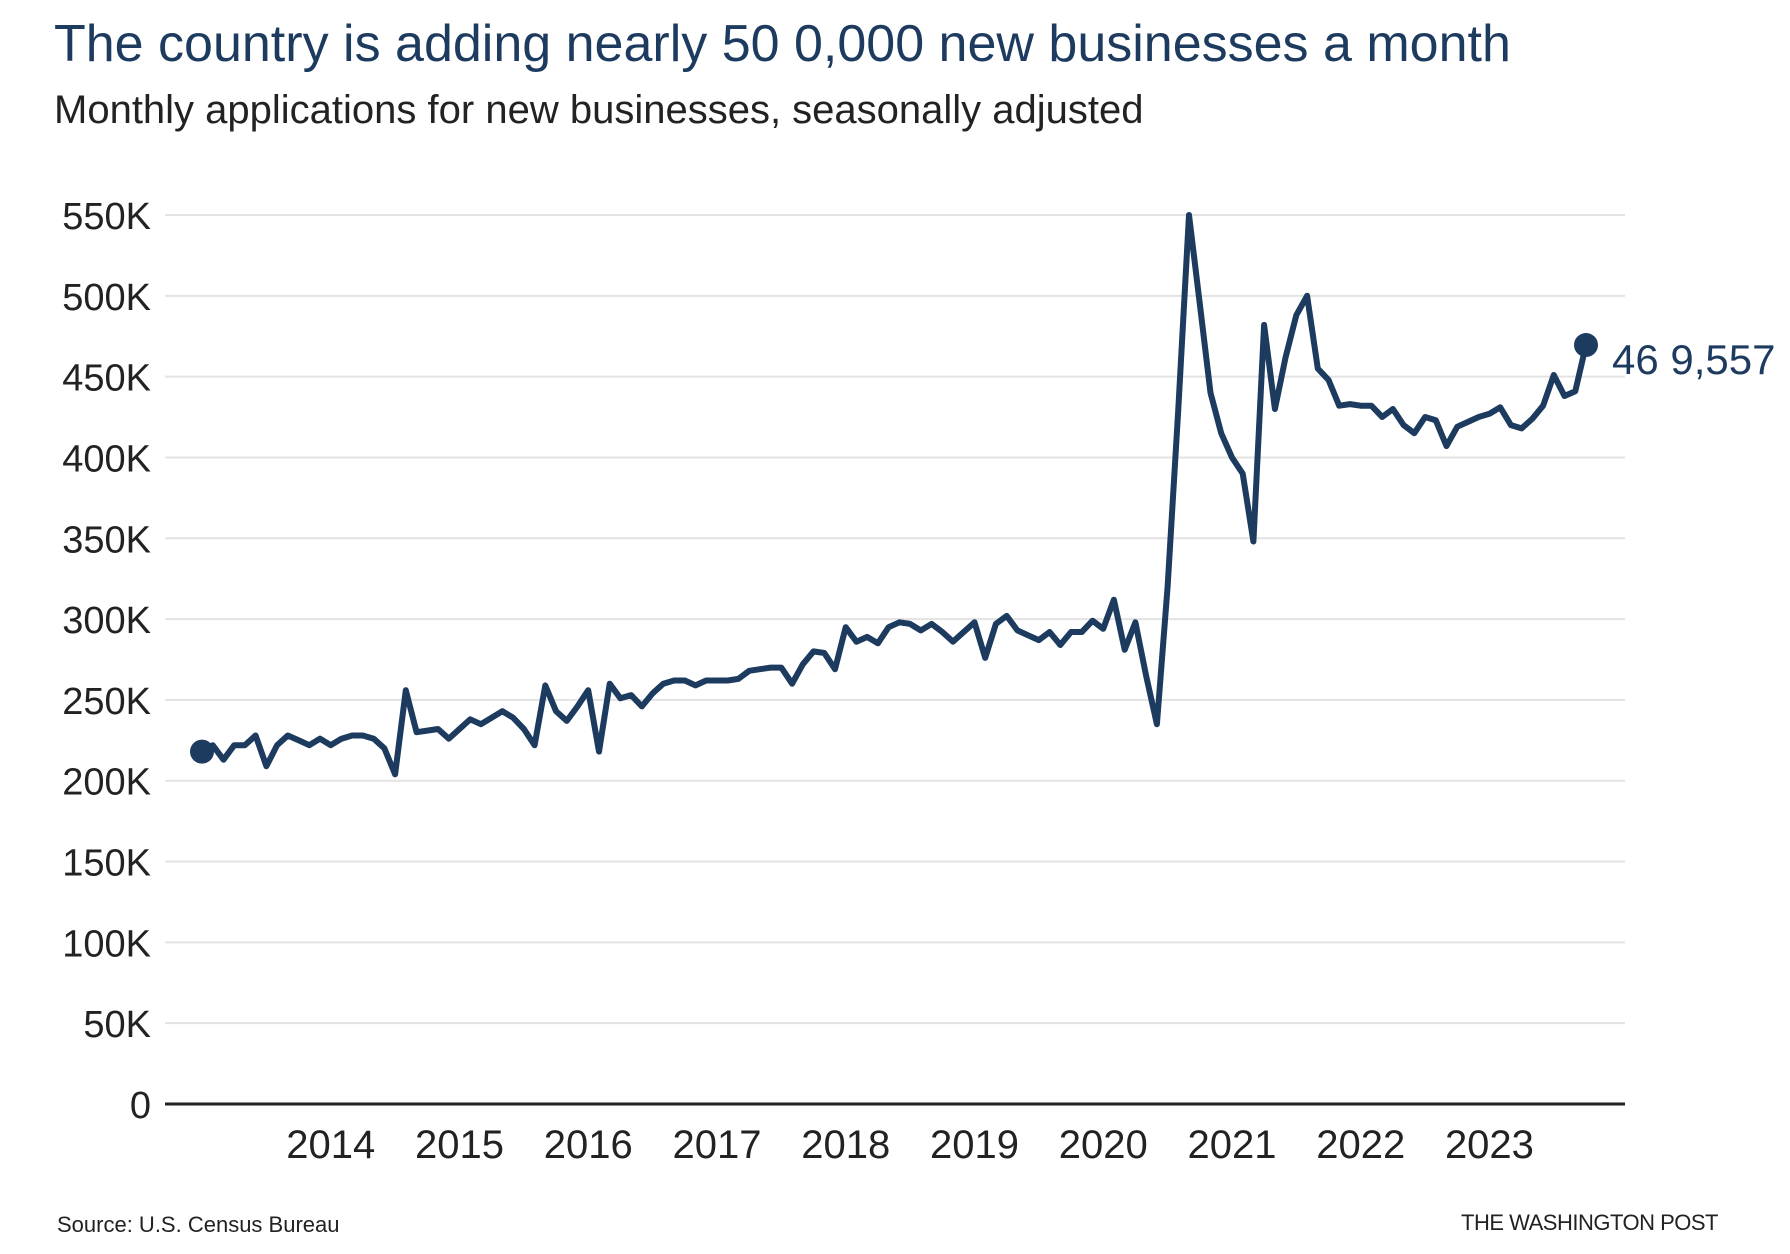 The image size is (1790, 1254). I want to click on y-tick-label: 150K, so click(106, 864).